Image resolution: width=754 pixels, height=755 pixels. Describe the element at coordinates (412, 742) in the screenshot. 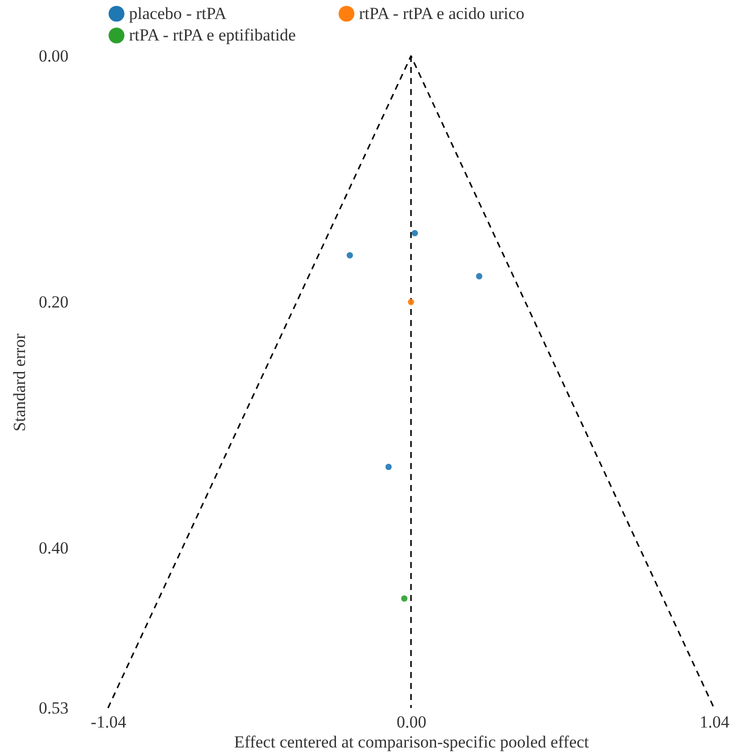

I see `x-axis-title: Effect centered at comparison-specific pooled effect` at that location.